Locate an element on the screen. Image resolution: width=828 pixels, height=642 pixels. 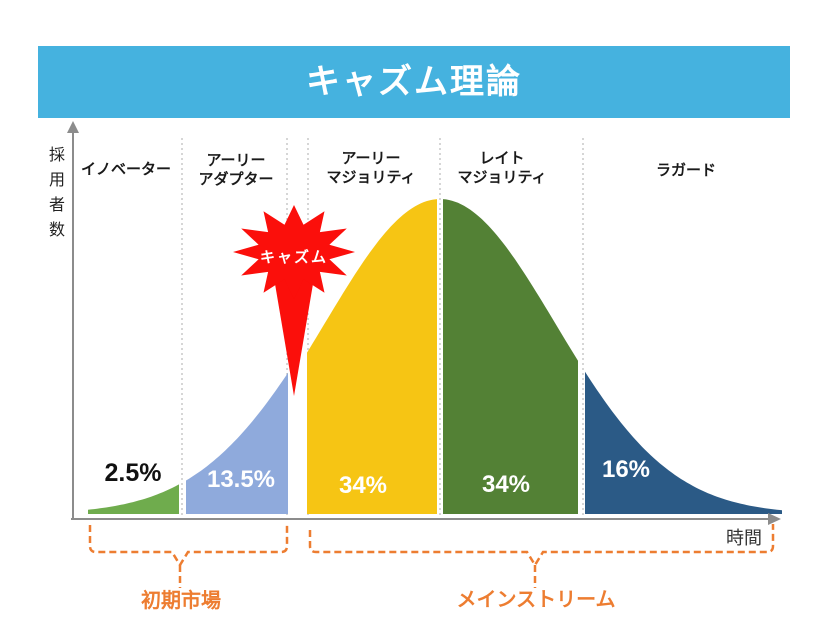
chasm-label: キャズム is located at coordinates (293, 257).